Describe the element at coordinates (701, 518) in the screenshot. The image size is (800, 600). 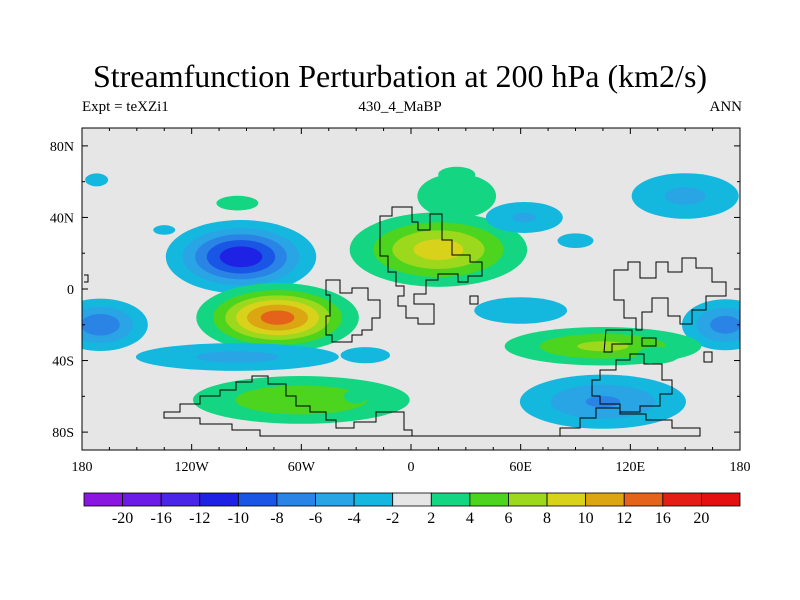
I see `colorbar-label: 20` at that location.